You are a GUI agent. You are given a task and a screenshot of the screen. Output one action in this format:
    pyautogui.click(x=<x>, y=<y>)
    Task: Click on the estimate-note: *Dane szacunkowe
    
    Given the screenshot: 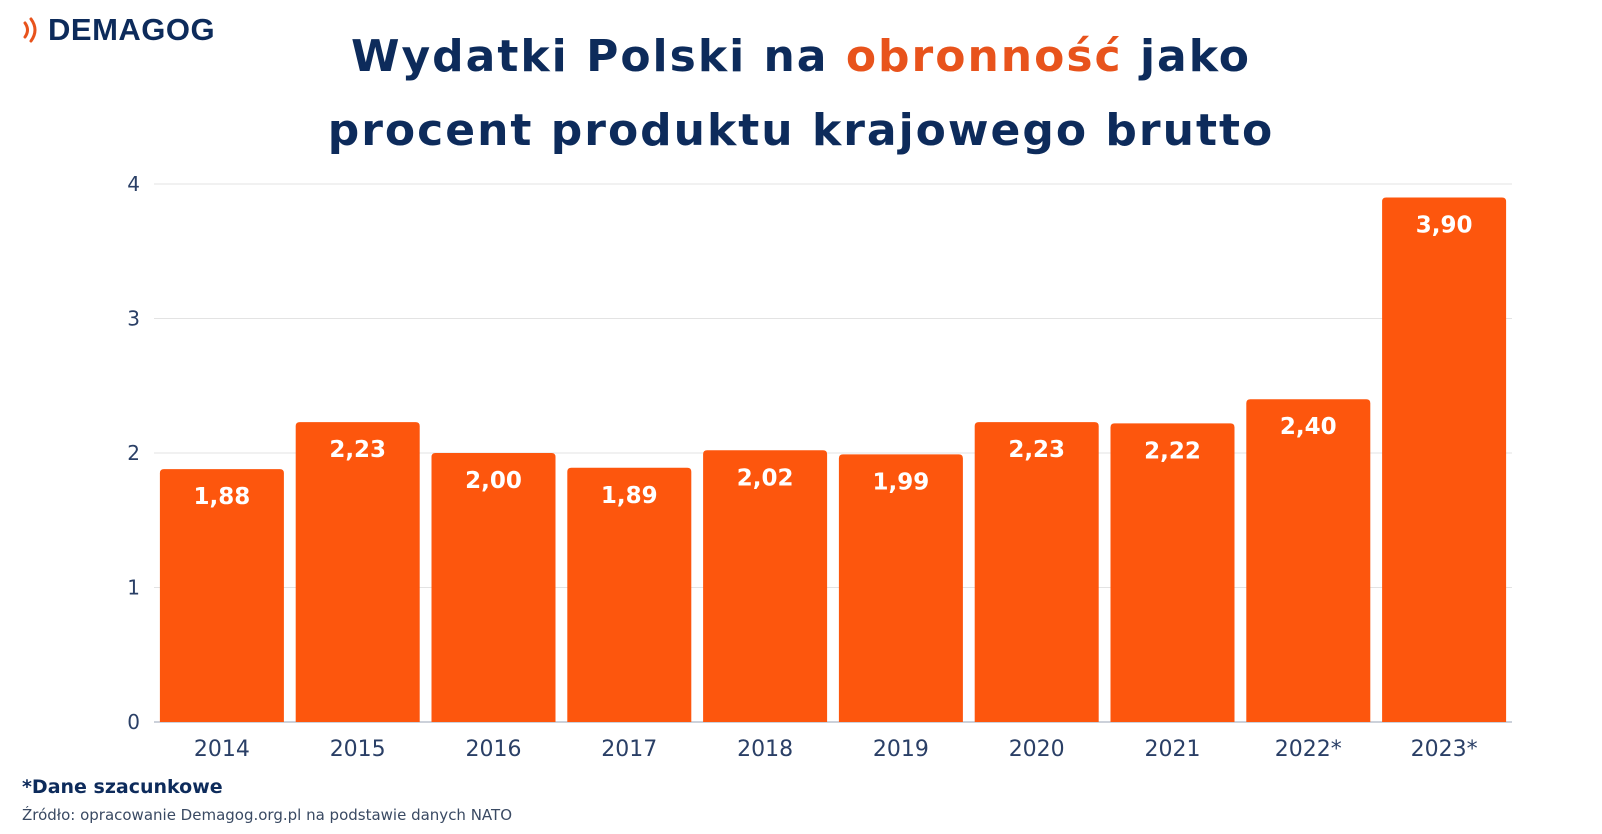 What is the action you would take?
    pyautogui.click(x=122, y=787)
    